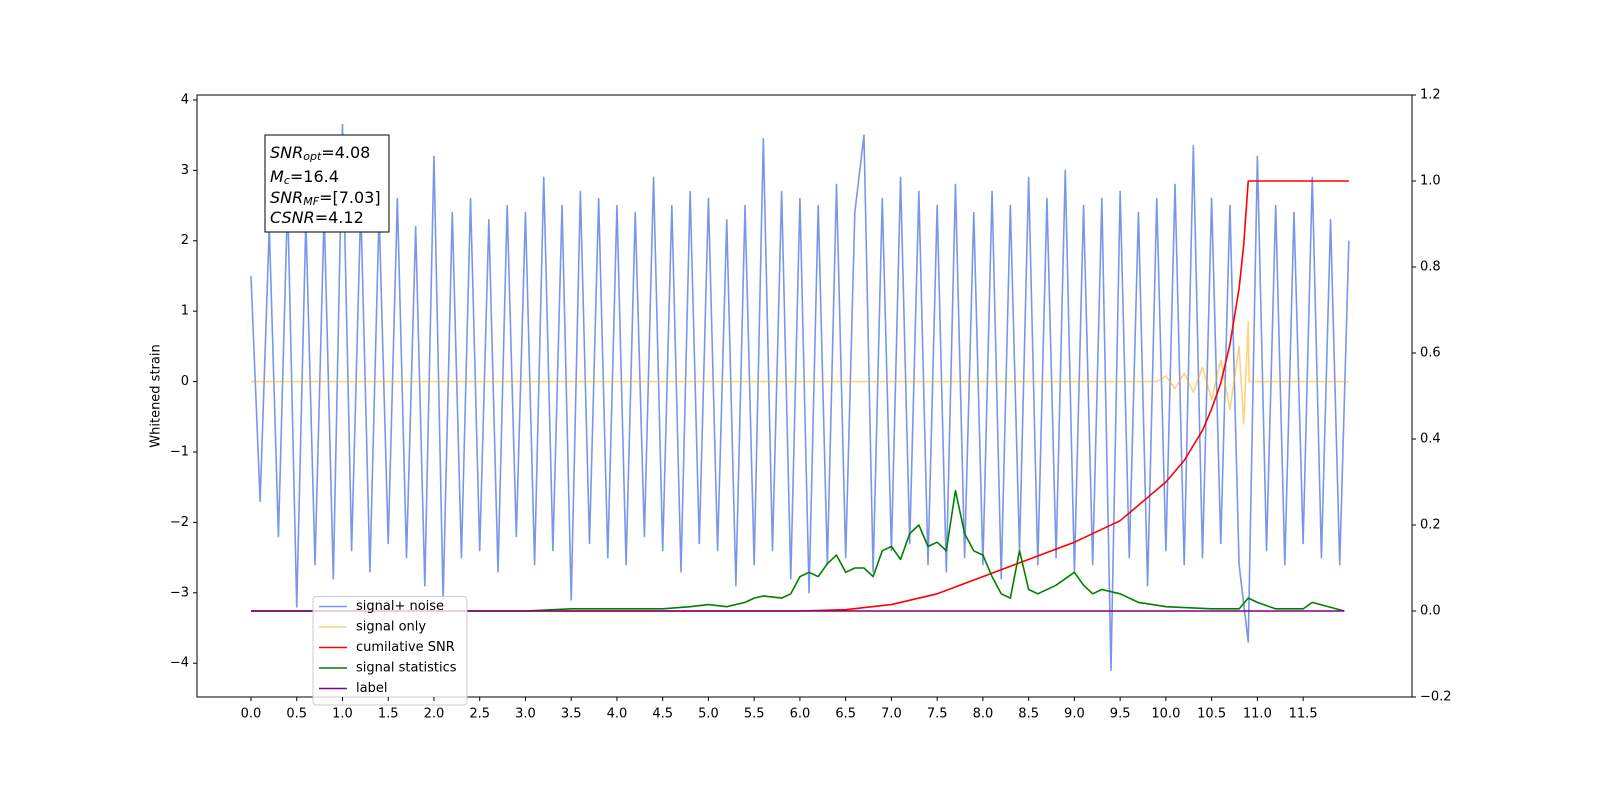 This screenshot has width=1600, height=800. What do you see at coordinates (339, 217) in the screenshot?
I see `annotation-value: =4.12` at bounding box center [339, 217].